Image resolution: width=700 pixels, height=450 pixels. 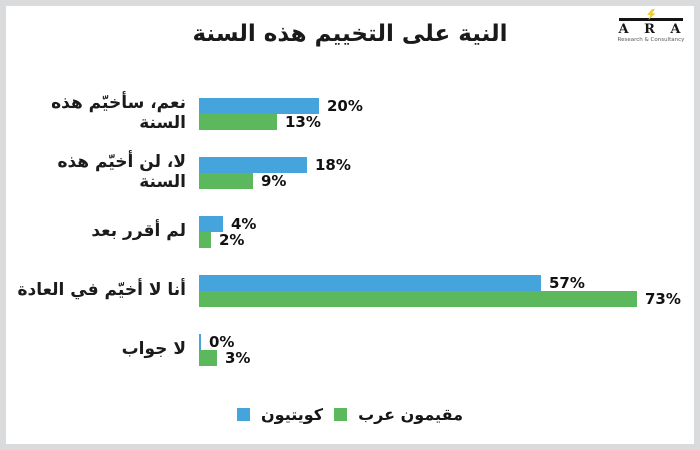 I want to click on arab-residents-bar-line: 73%, so click(x=446, y=298).